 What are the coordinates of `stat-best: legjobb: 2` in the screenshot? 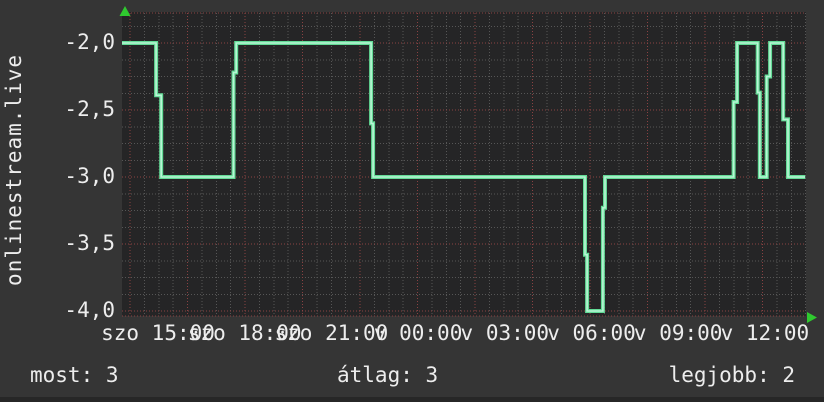 It's located at (731, 375).